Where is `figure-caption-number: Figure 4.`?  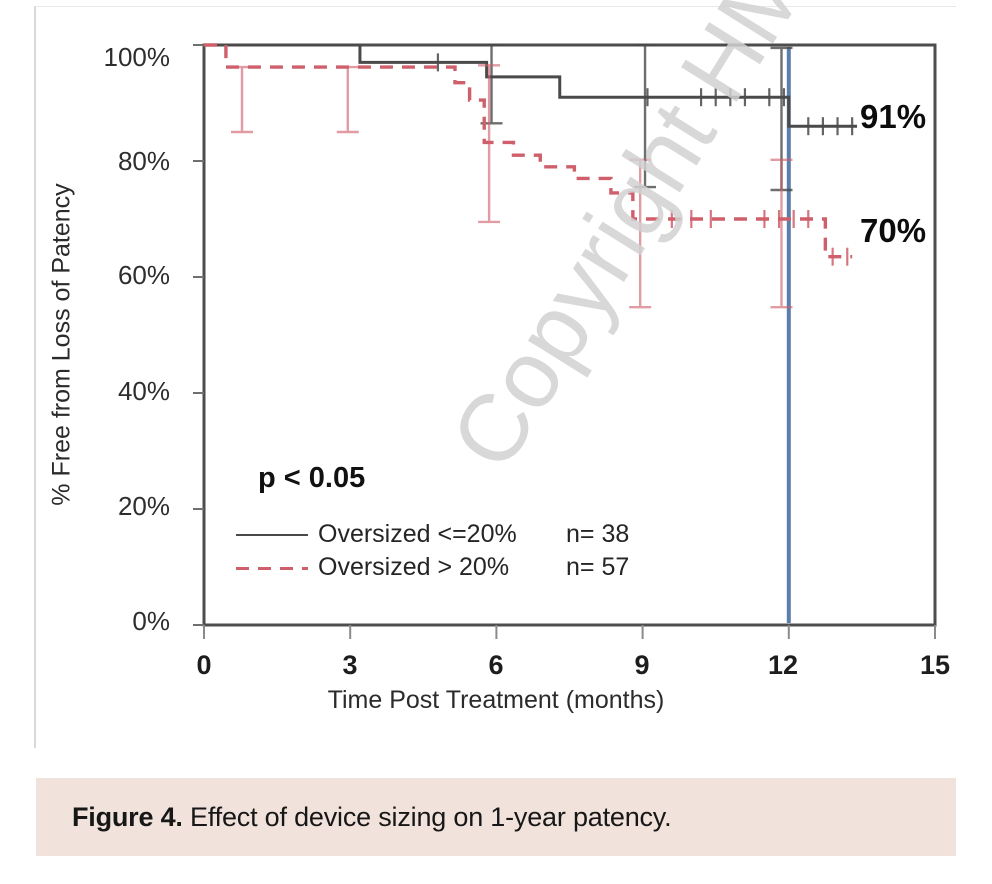 figure-caption-number: Figure 4. is located at coordinates (127, 816).